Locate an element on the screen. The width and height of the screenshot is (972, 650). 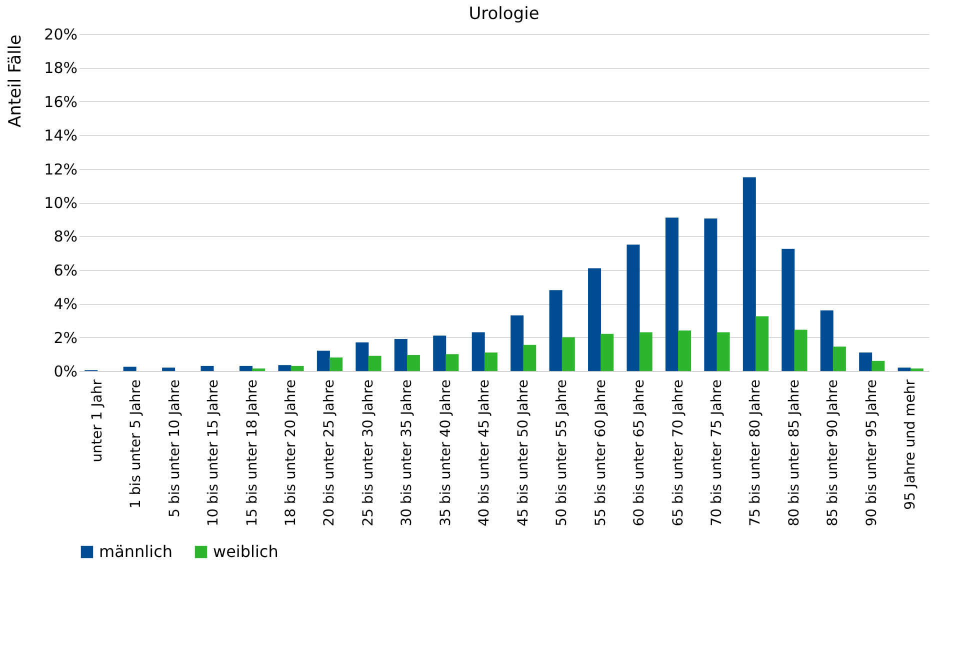
y-tick-label: 4% is located at coordinates (66, 304).